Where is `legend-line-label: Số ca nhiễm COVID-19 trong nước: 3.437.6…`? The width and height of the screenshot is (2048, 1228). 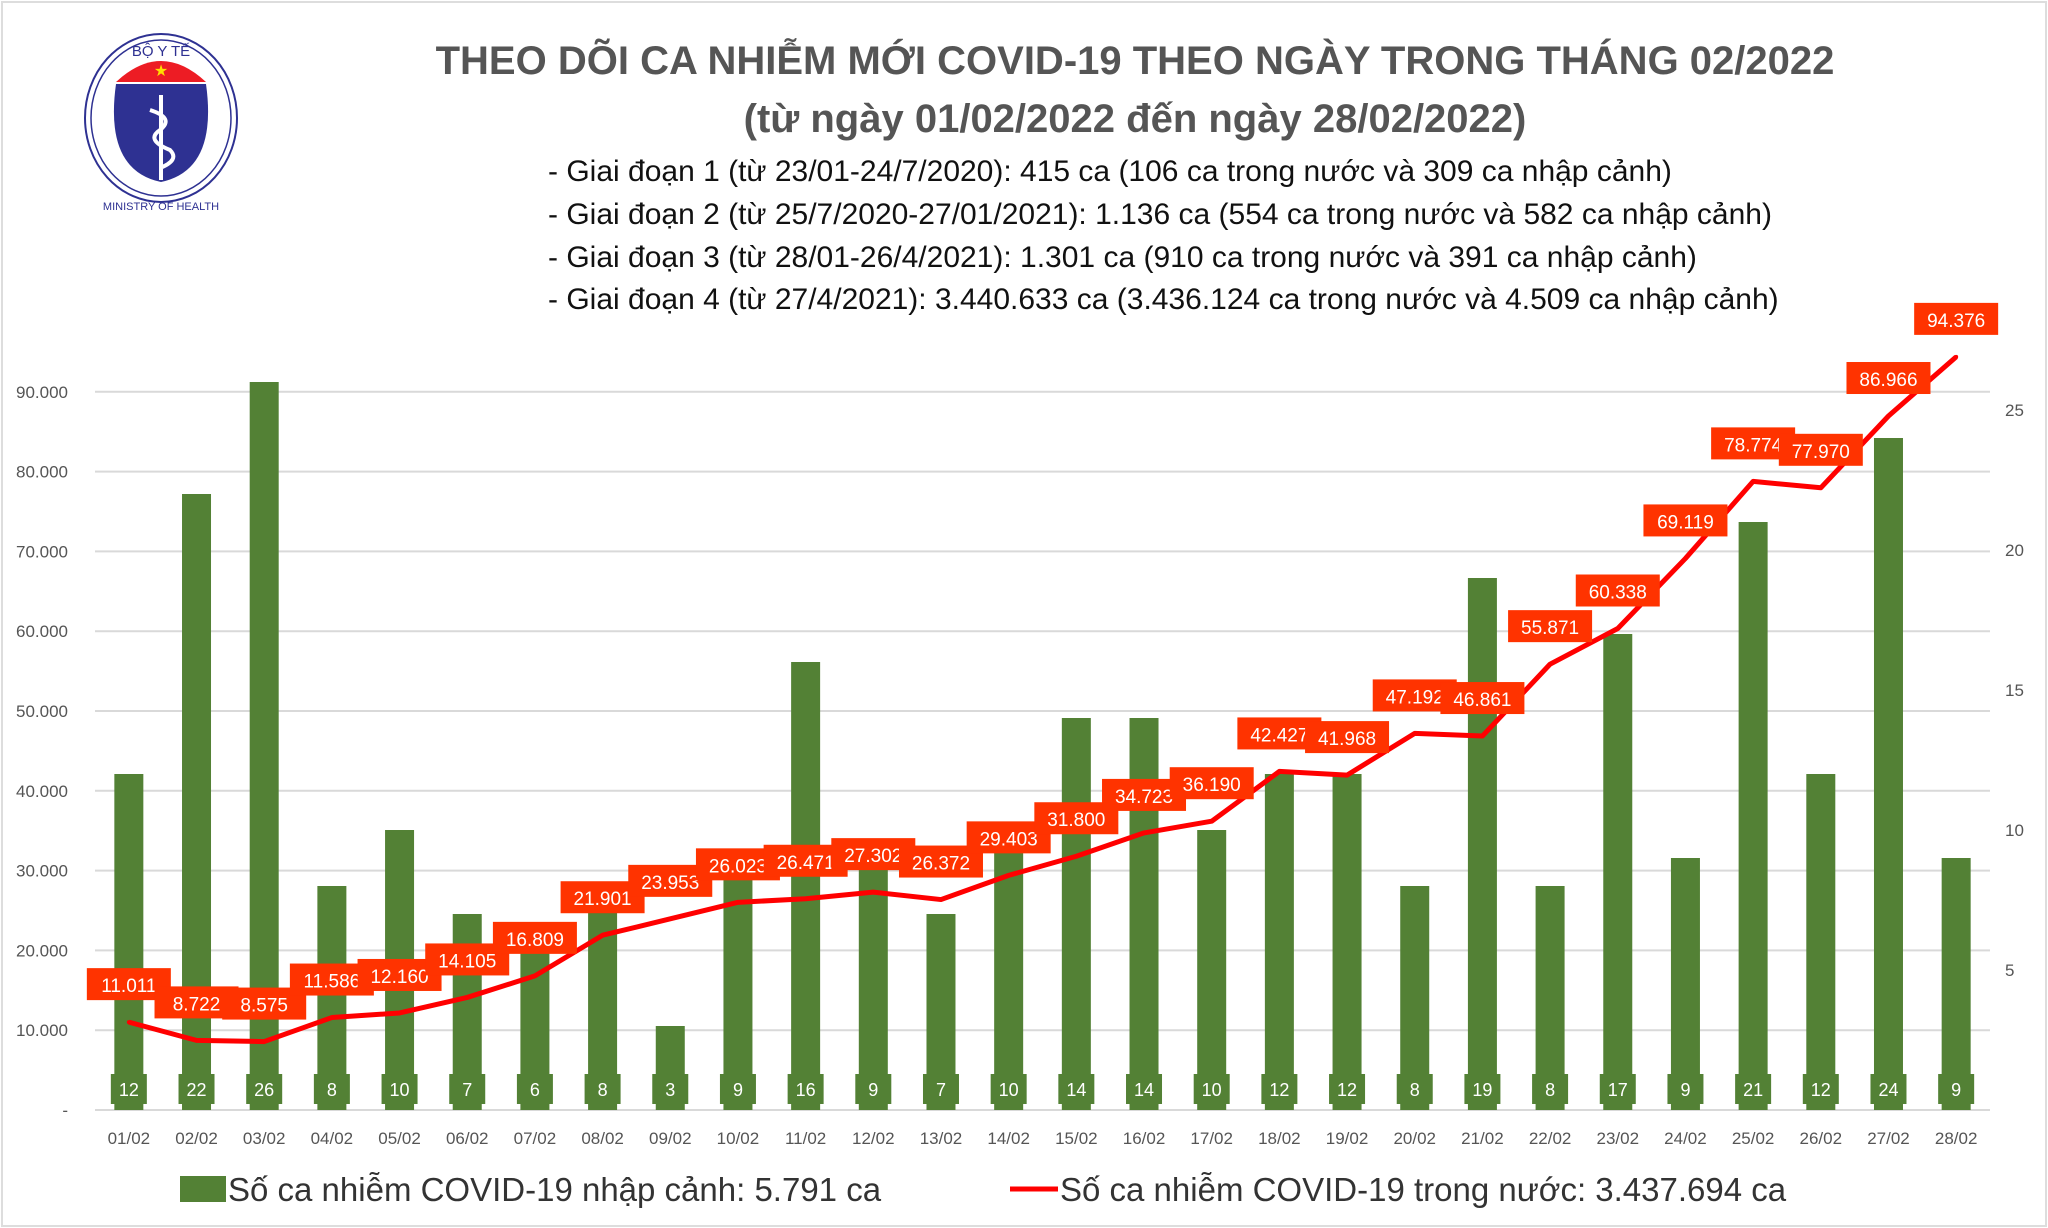 legend-line-label: Số ca nhiễm COVID-19 trong nước: 3.437.6… is located at coordinates (1423, 1189).